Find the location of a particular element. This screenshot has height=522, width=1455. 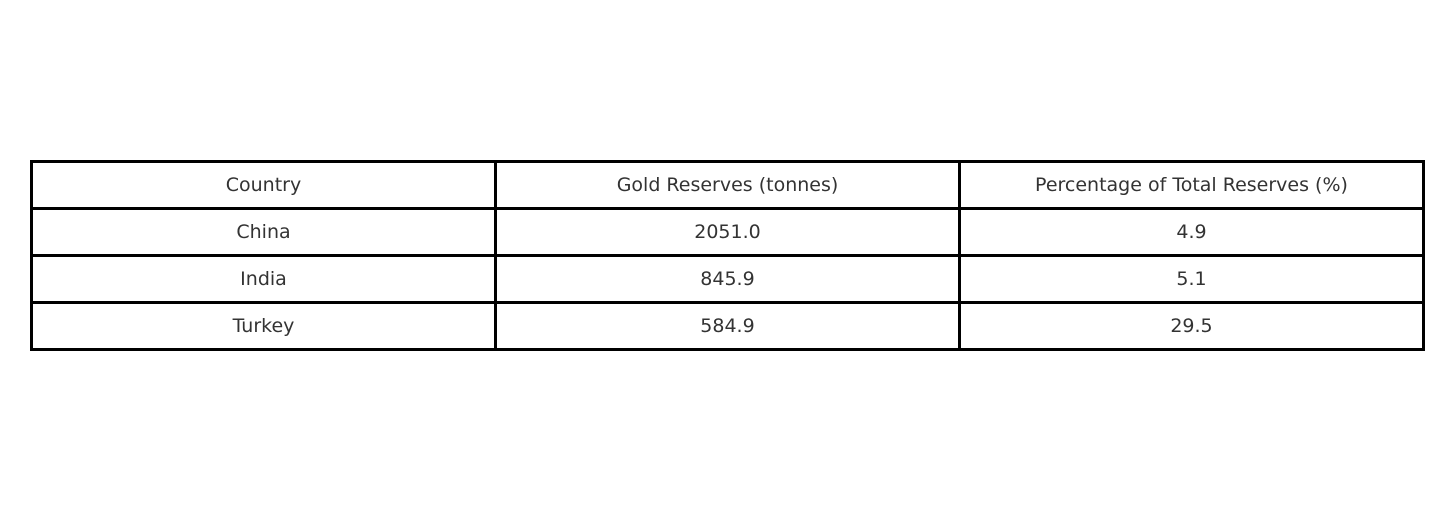

column-header-percentage: Percentage of Total Reserves (%) is located at coordinates (1191, 185).